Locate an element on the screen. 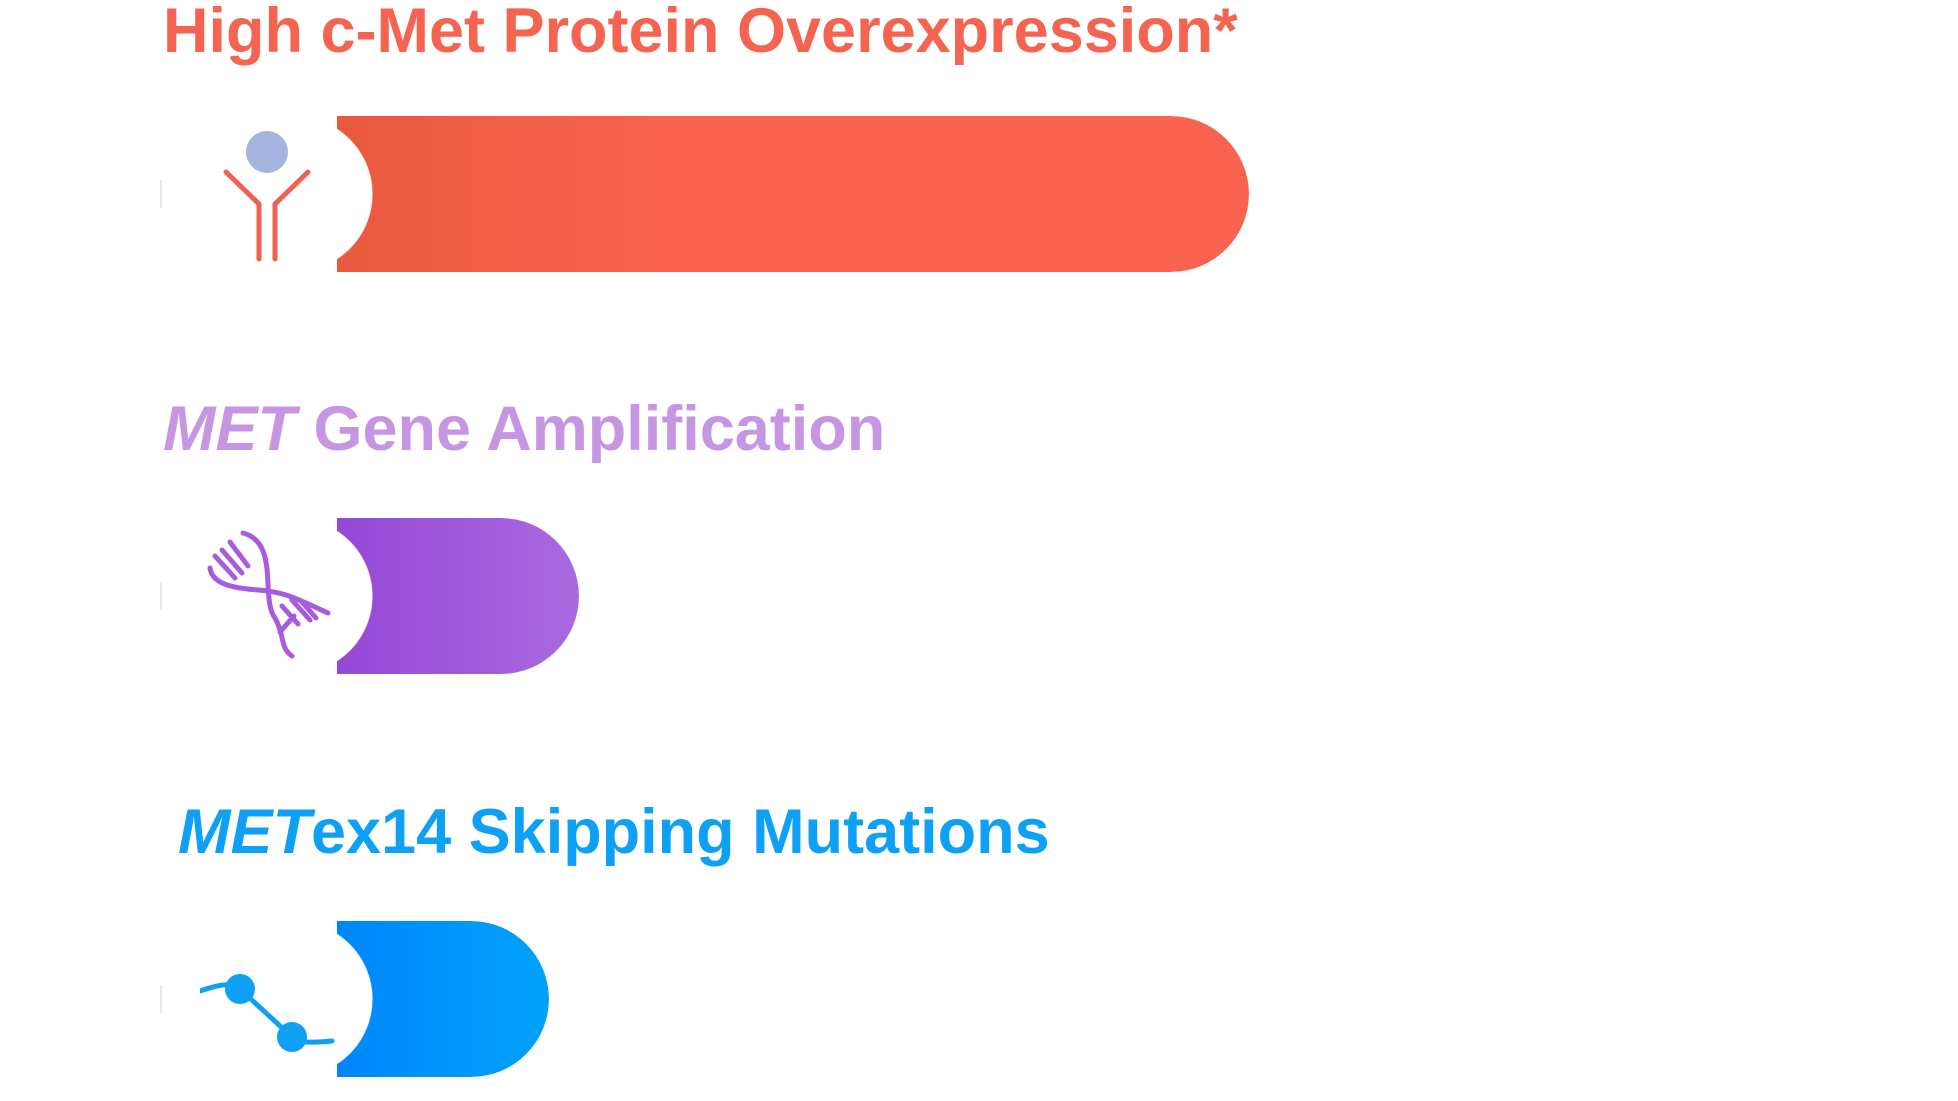  bar-protein-overexpression is located at coordinates (793, 194).